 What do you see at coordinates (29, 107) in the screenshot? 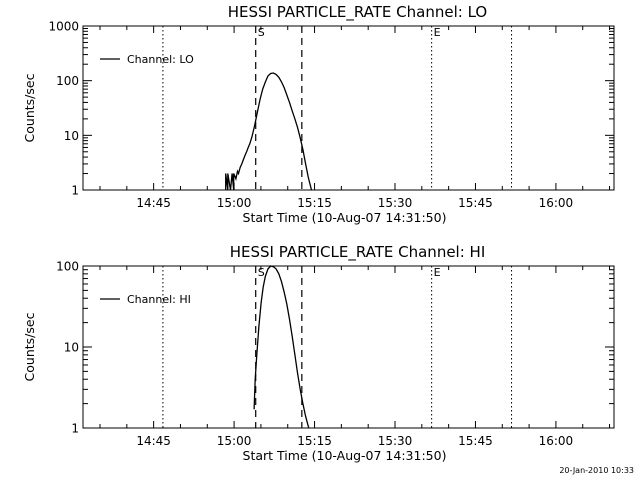
I see `panel-1-y-axis-label: Counts/sec` at bounding box center [29, 107].